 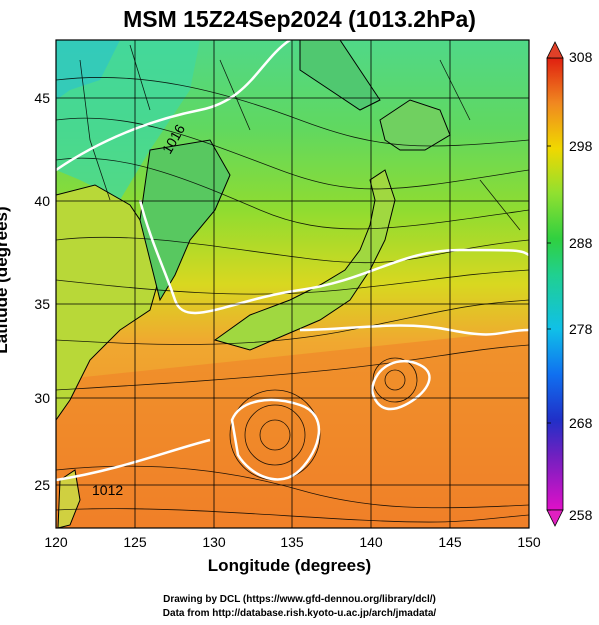 I want to click on y-tick-label: 45, so click(x=42, y=98).